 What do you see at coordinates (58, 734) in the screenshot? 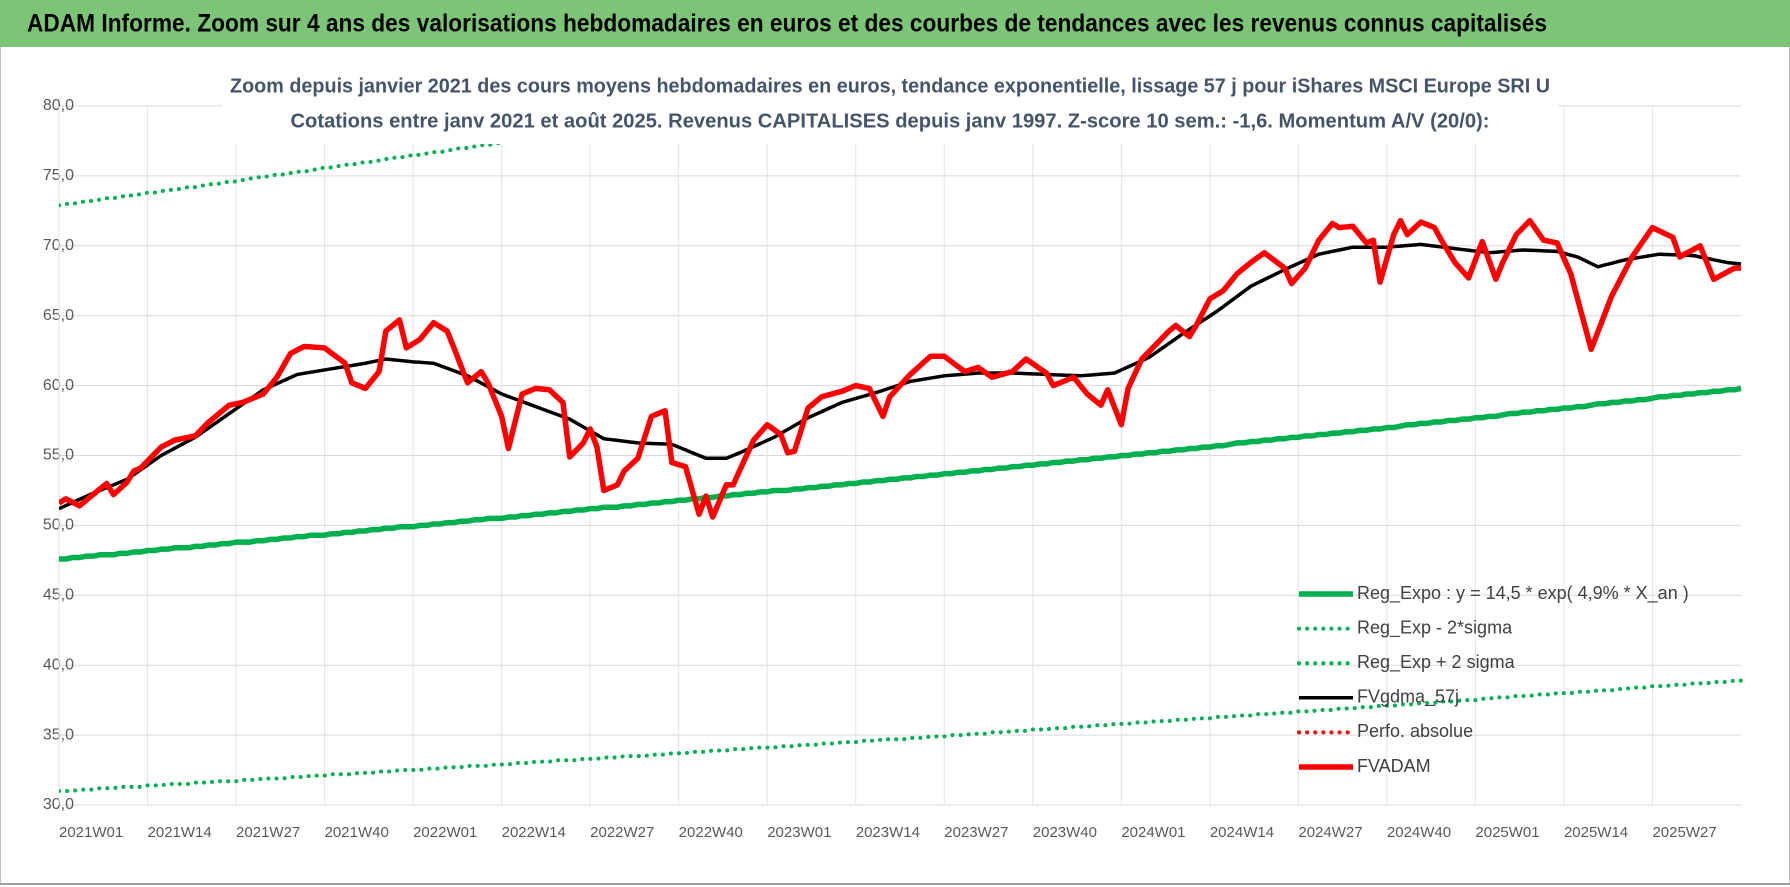
I see `y-tick-label: 35,0` at bounding box center [58, 734].